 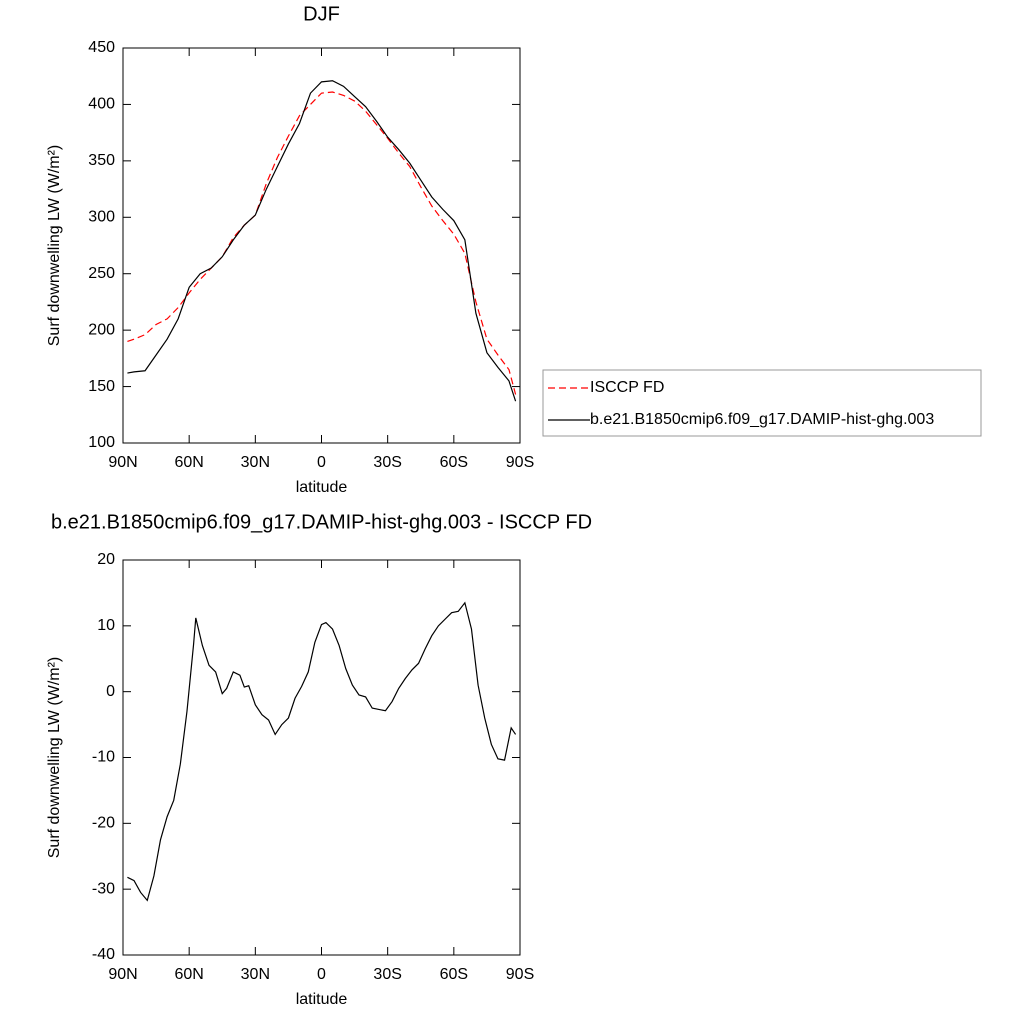 I want to click on y-tick-label: -10, so click(x=103, y=757).